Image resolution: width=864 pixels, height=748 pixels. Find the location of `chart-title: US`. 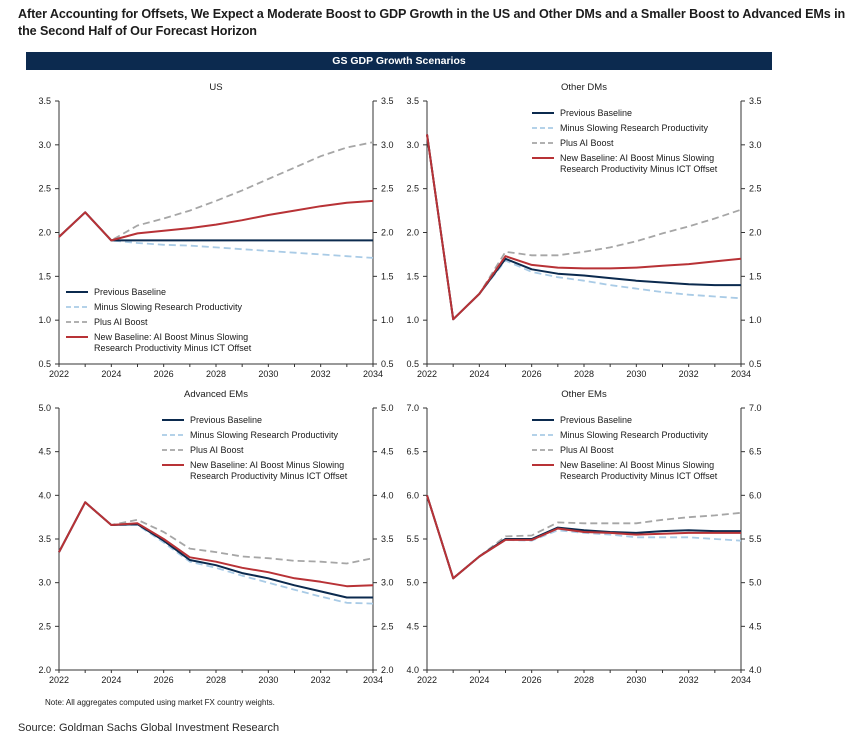

chart-title: US is located at coordinates (215, 87).